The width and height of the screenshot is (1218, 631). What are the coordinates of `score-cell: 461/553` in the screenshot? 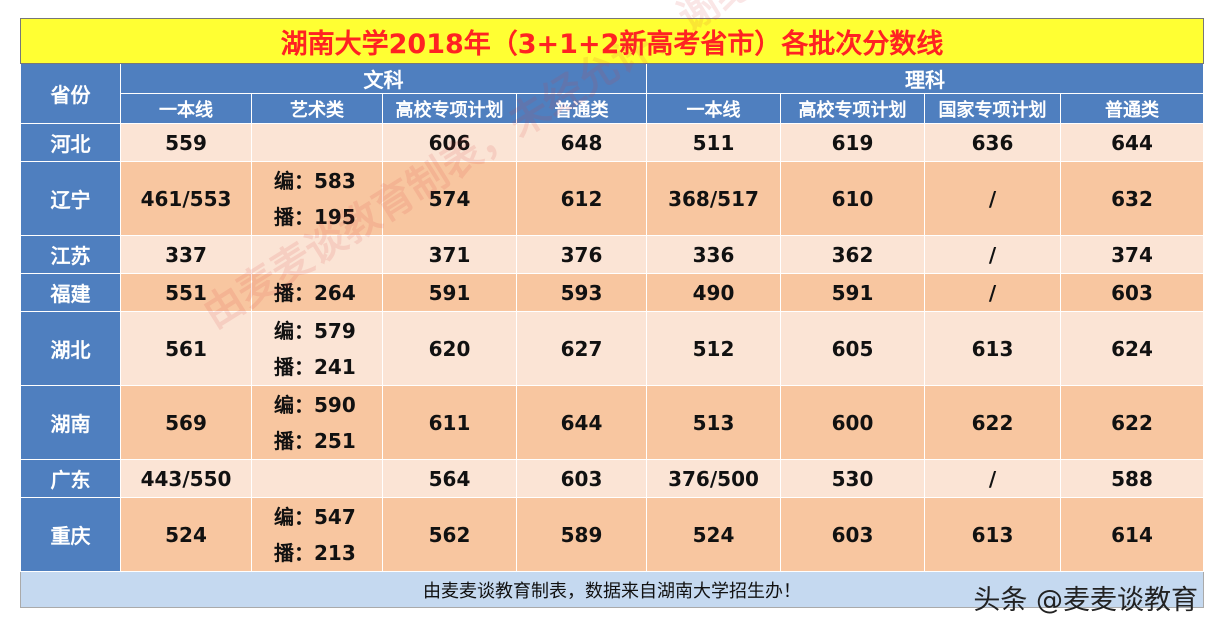 It's located at (186, 198).